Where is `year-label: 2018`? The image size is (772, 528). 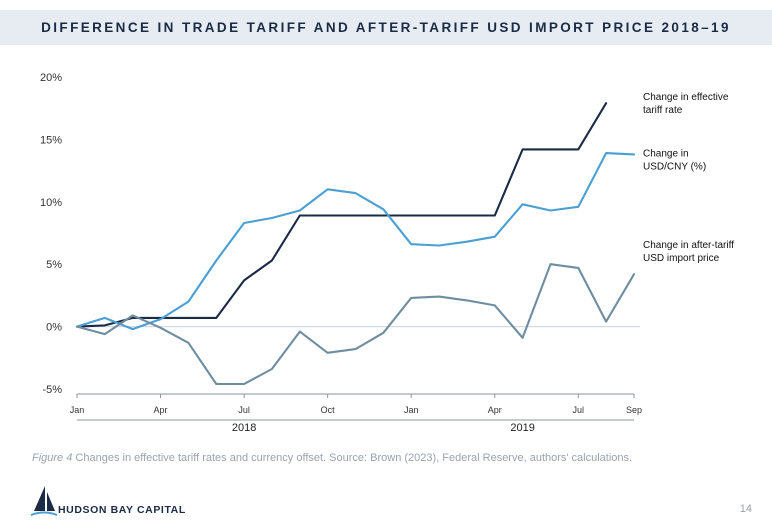 year-label: 2018 is located at coordinates (244, 428).